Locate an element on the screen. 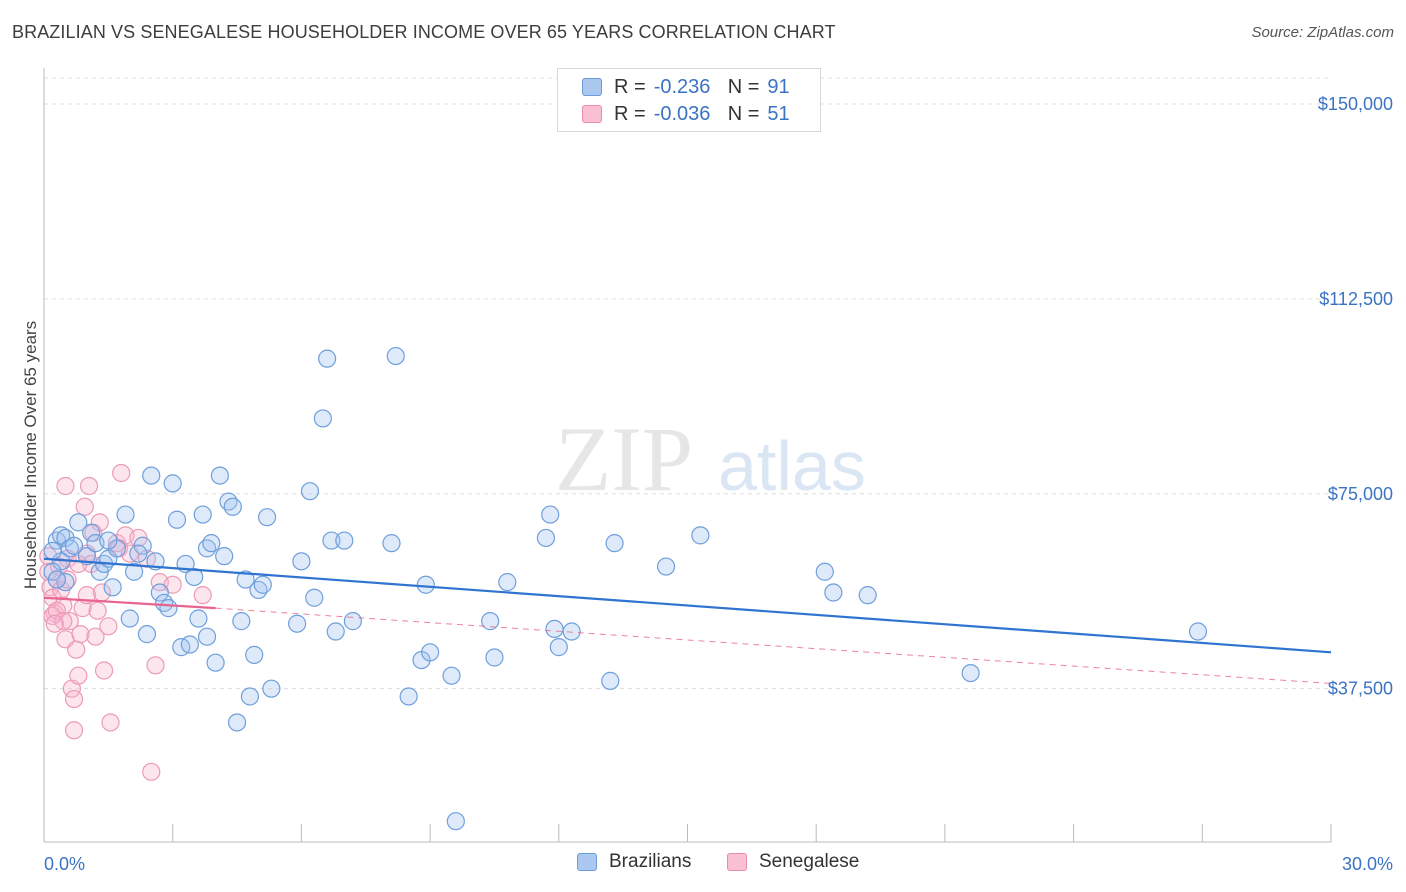 This screenshot has height=892, width=1406. legend-label-brazilians: Brazilians is located at coordinates (650, 861).